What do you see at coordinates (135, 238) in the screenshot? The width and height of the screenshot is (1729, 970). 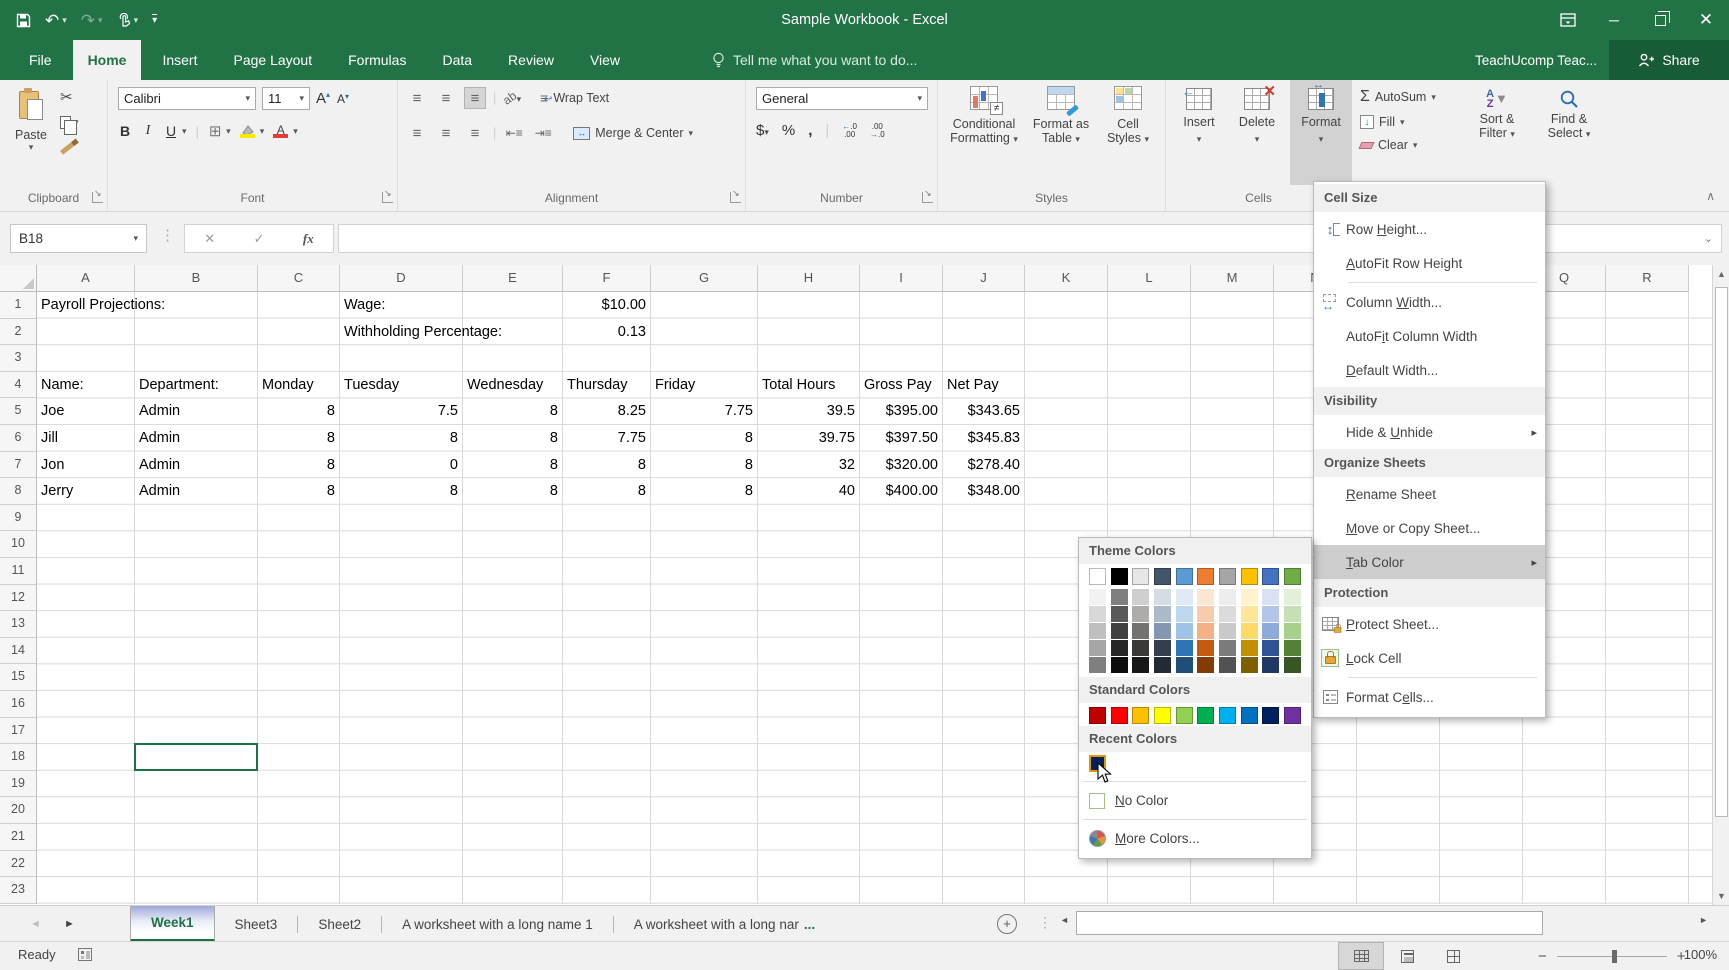 I see `name-box-dropdown-icon: ▾` at bounding box center [135, 238].